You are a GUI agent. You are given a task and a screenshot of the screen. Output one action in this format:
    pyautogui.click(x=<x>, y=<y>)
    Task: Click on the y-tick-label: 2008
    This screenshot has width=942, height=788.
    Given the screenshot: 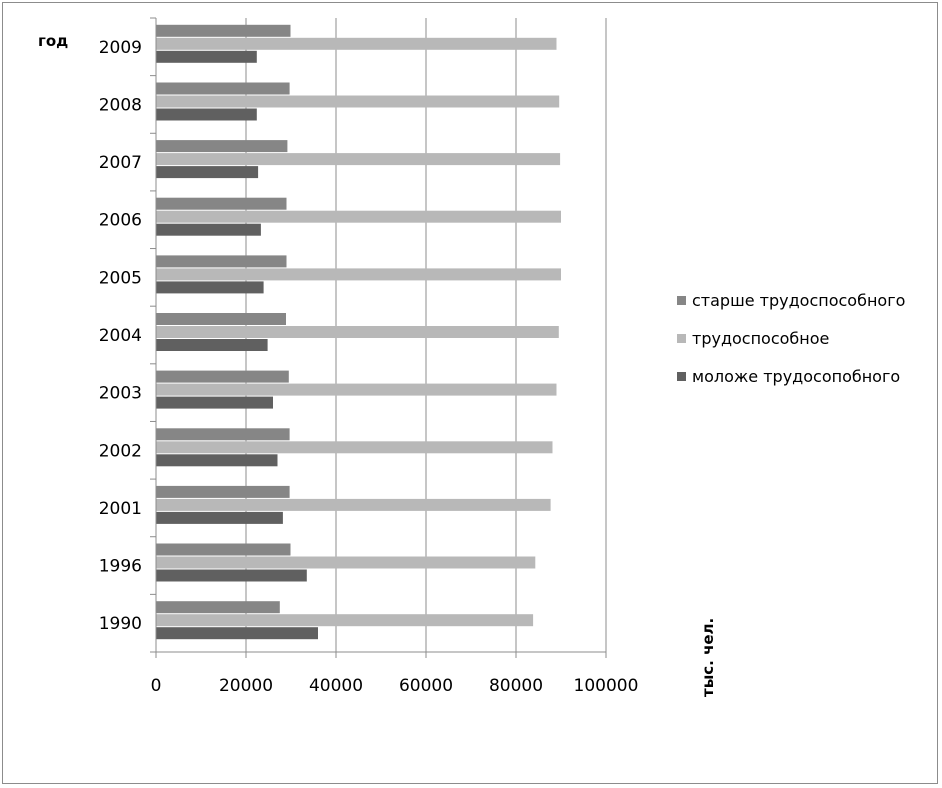 What is the action you would take?
    pyautogui.click(x=120, y=105)
    